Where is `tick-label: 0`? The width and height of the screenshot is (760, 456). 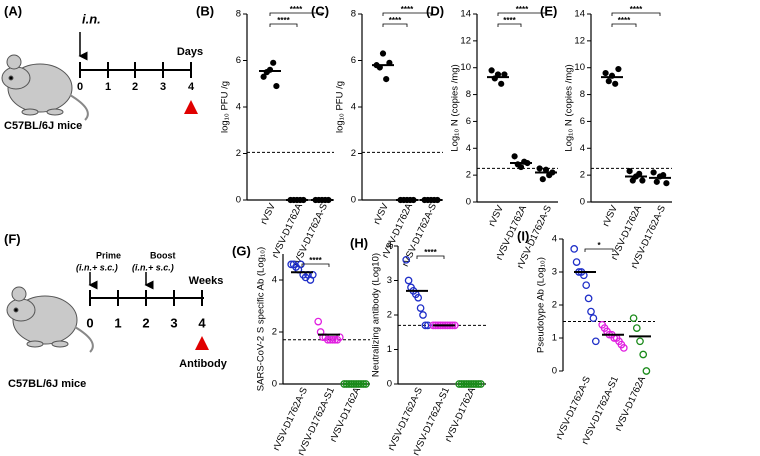
tick-label: 0 is located at coordinates (80, 87).